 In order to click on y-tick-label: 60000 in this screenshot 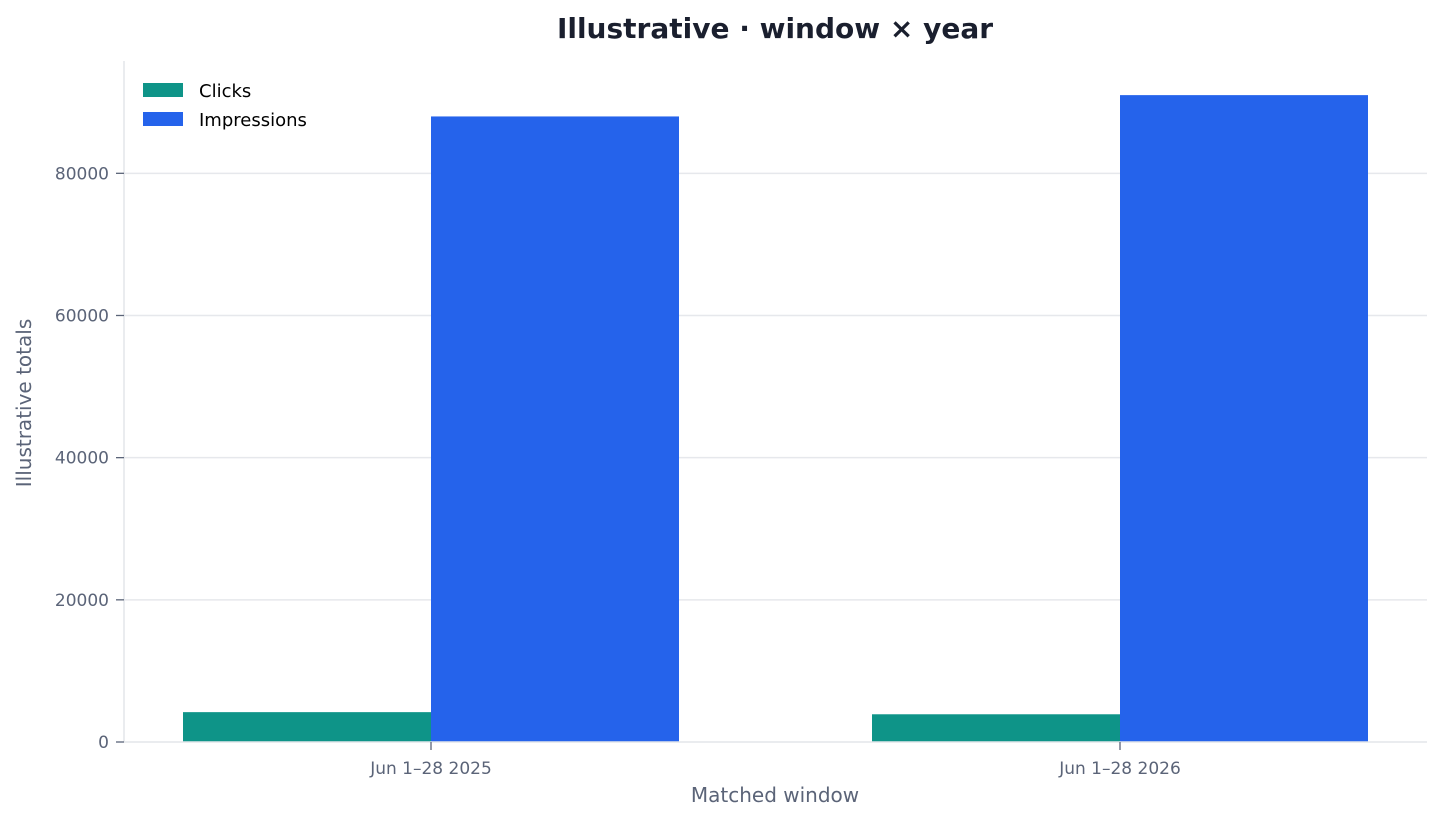, I will do `click(82, 316)`.